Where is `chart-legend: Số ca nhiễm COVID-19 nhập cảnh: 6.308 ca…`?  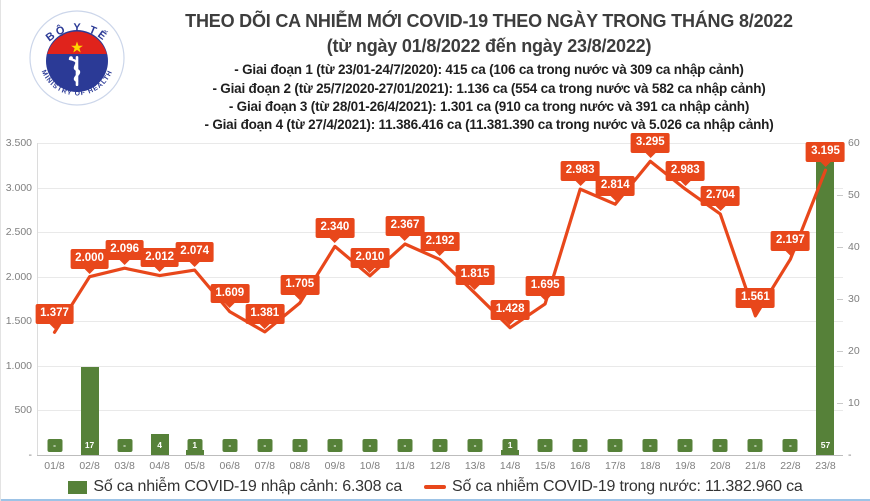
chart-legend: Số ca nhiễm COVID-19 nhập cảnh: 6.308 ca… is located at coordinates (435, 487).